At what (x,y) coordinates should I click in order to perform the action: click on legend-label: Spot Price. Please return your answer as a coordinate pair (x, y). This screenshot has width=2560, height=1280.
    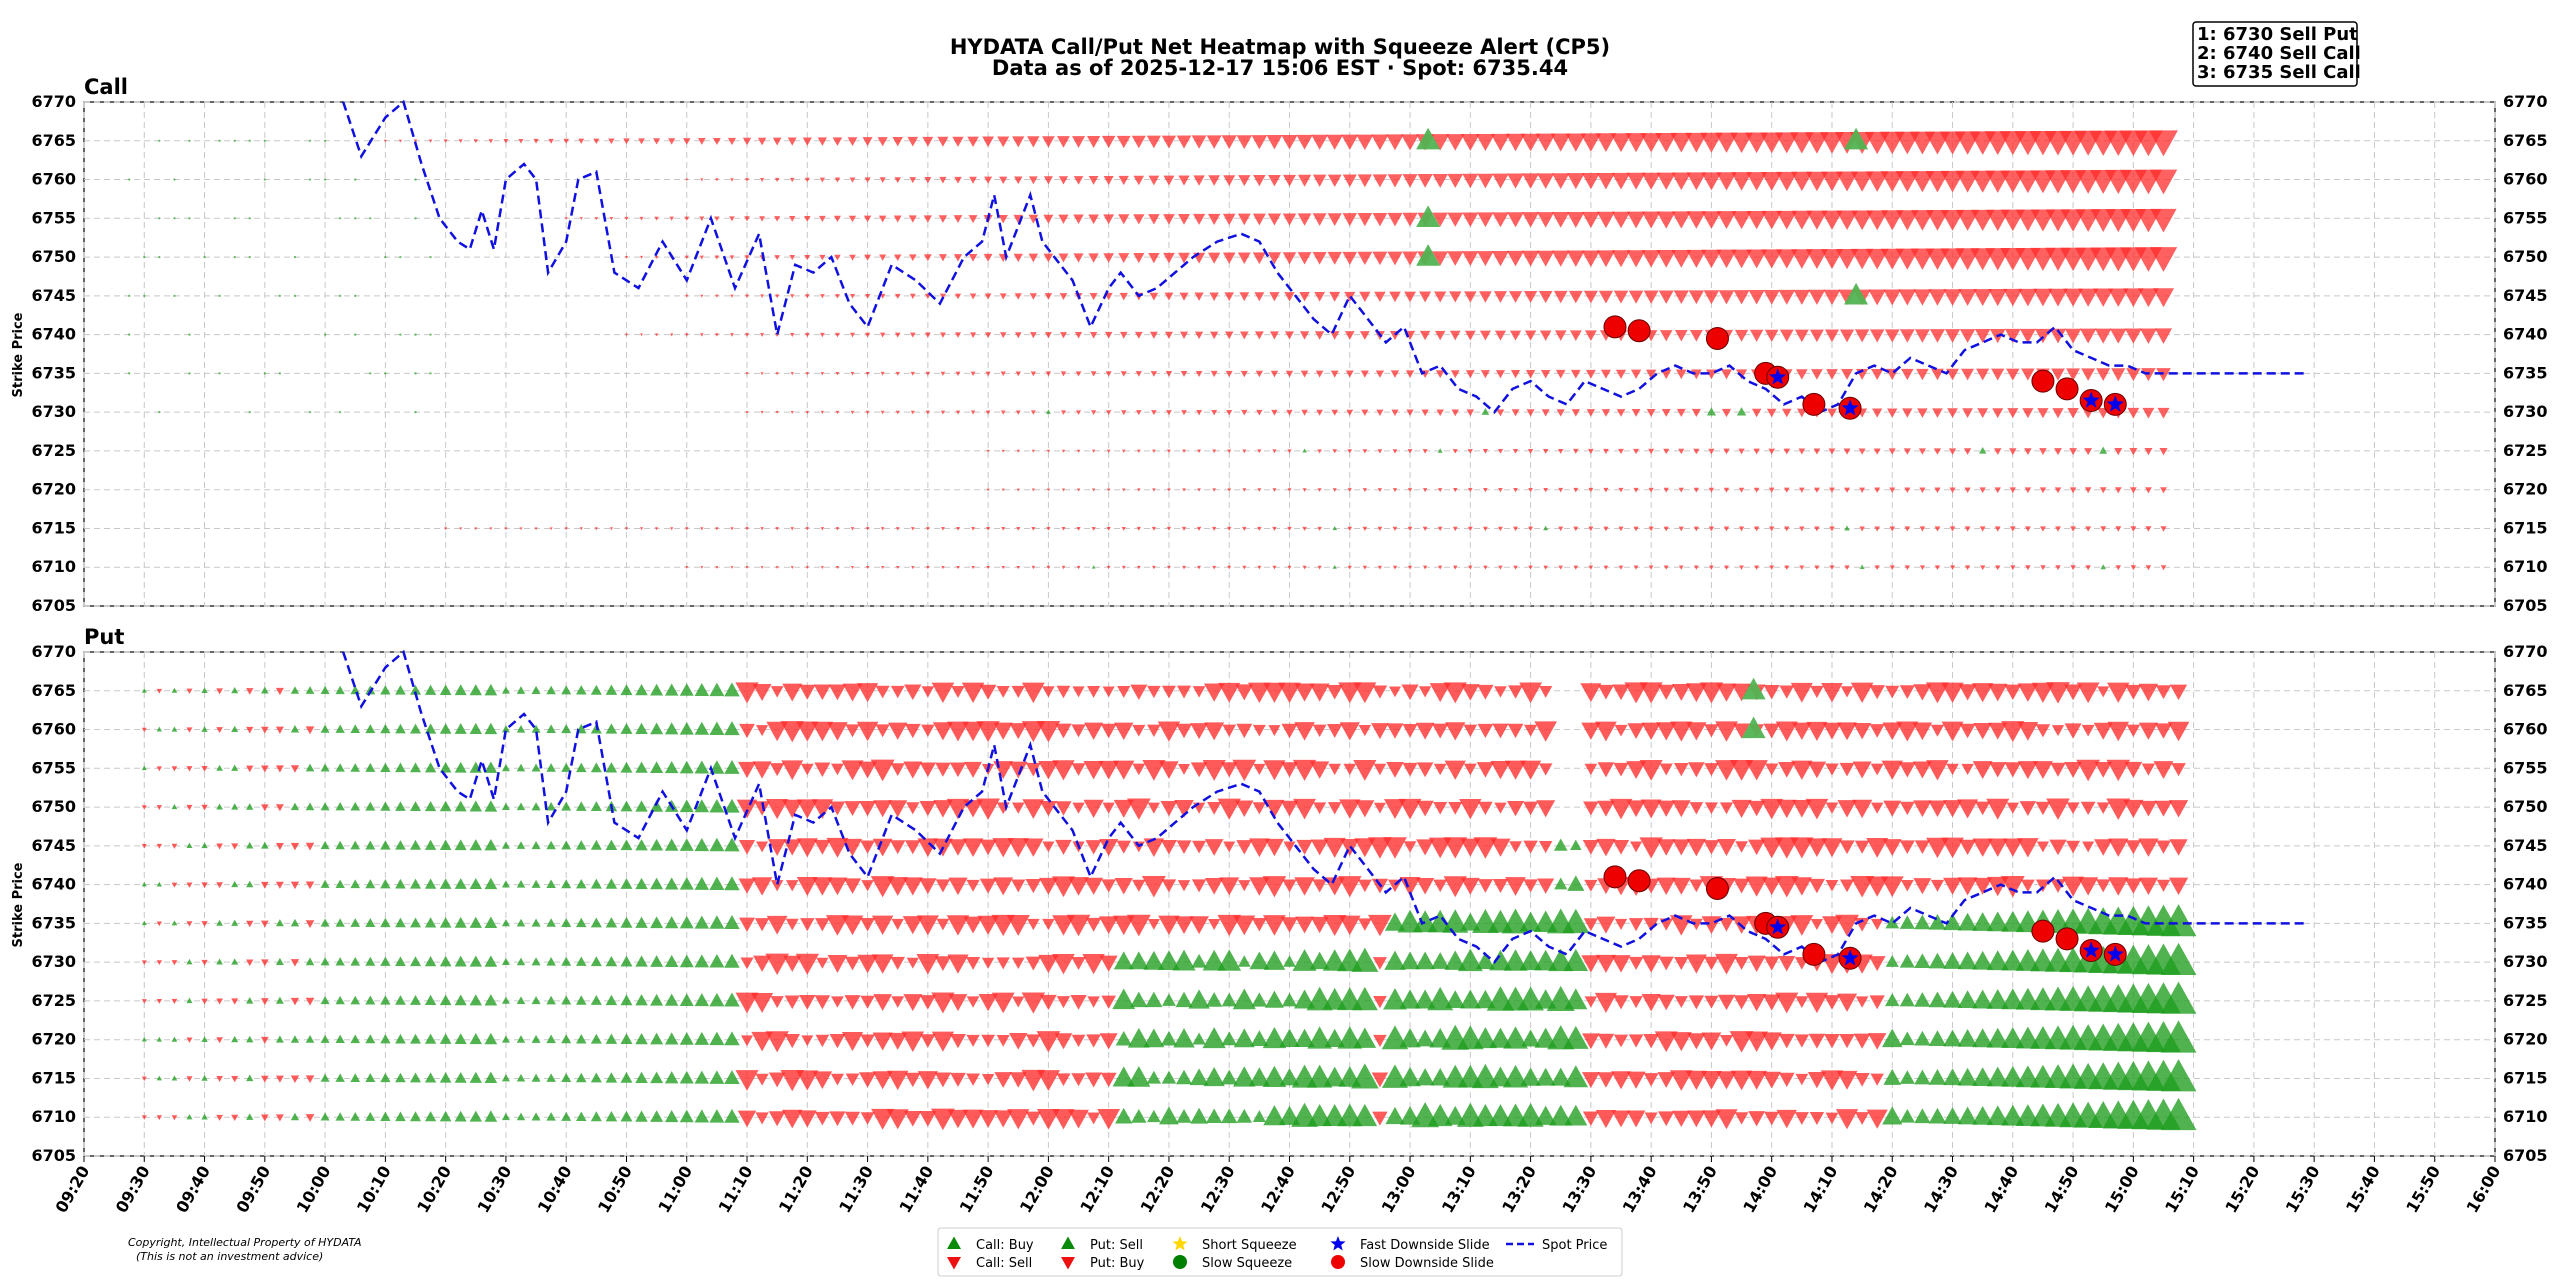
    Looking at the image, I should click on (1574, 1245).